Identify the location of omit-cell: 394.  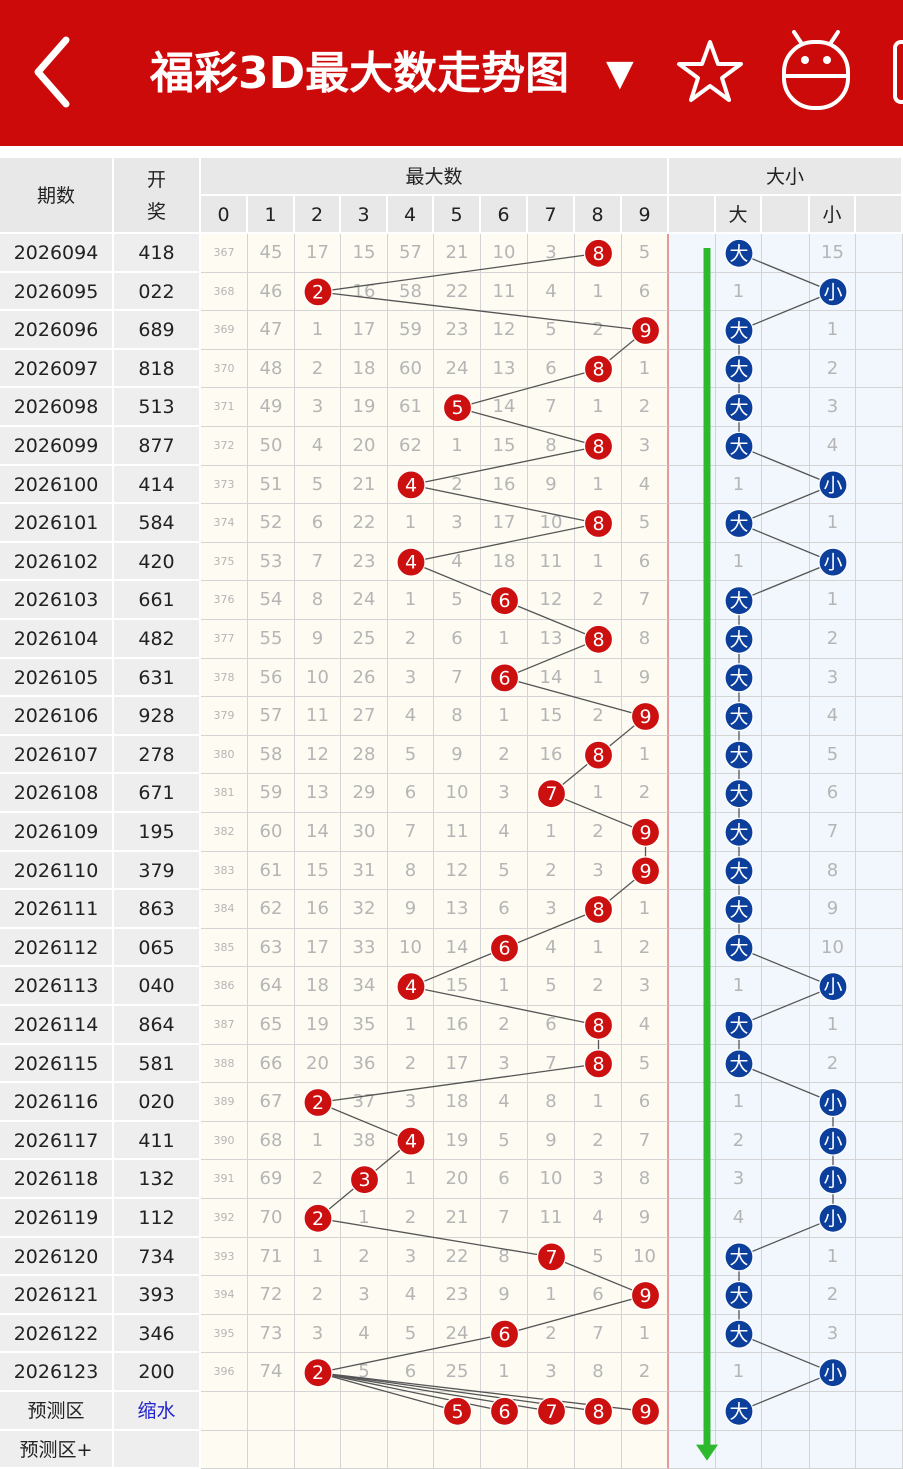
(224, 1295).